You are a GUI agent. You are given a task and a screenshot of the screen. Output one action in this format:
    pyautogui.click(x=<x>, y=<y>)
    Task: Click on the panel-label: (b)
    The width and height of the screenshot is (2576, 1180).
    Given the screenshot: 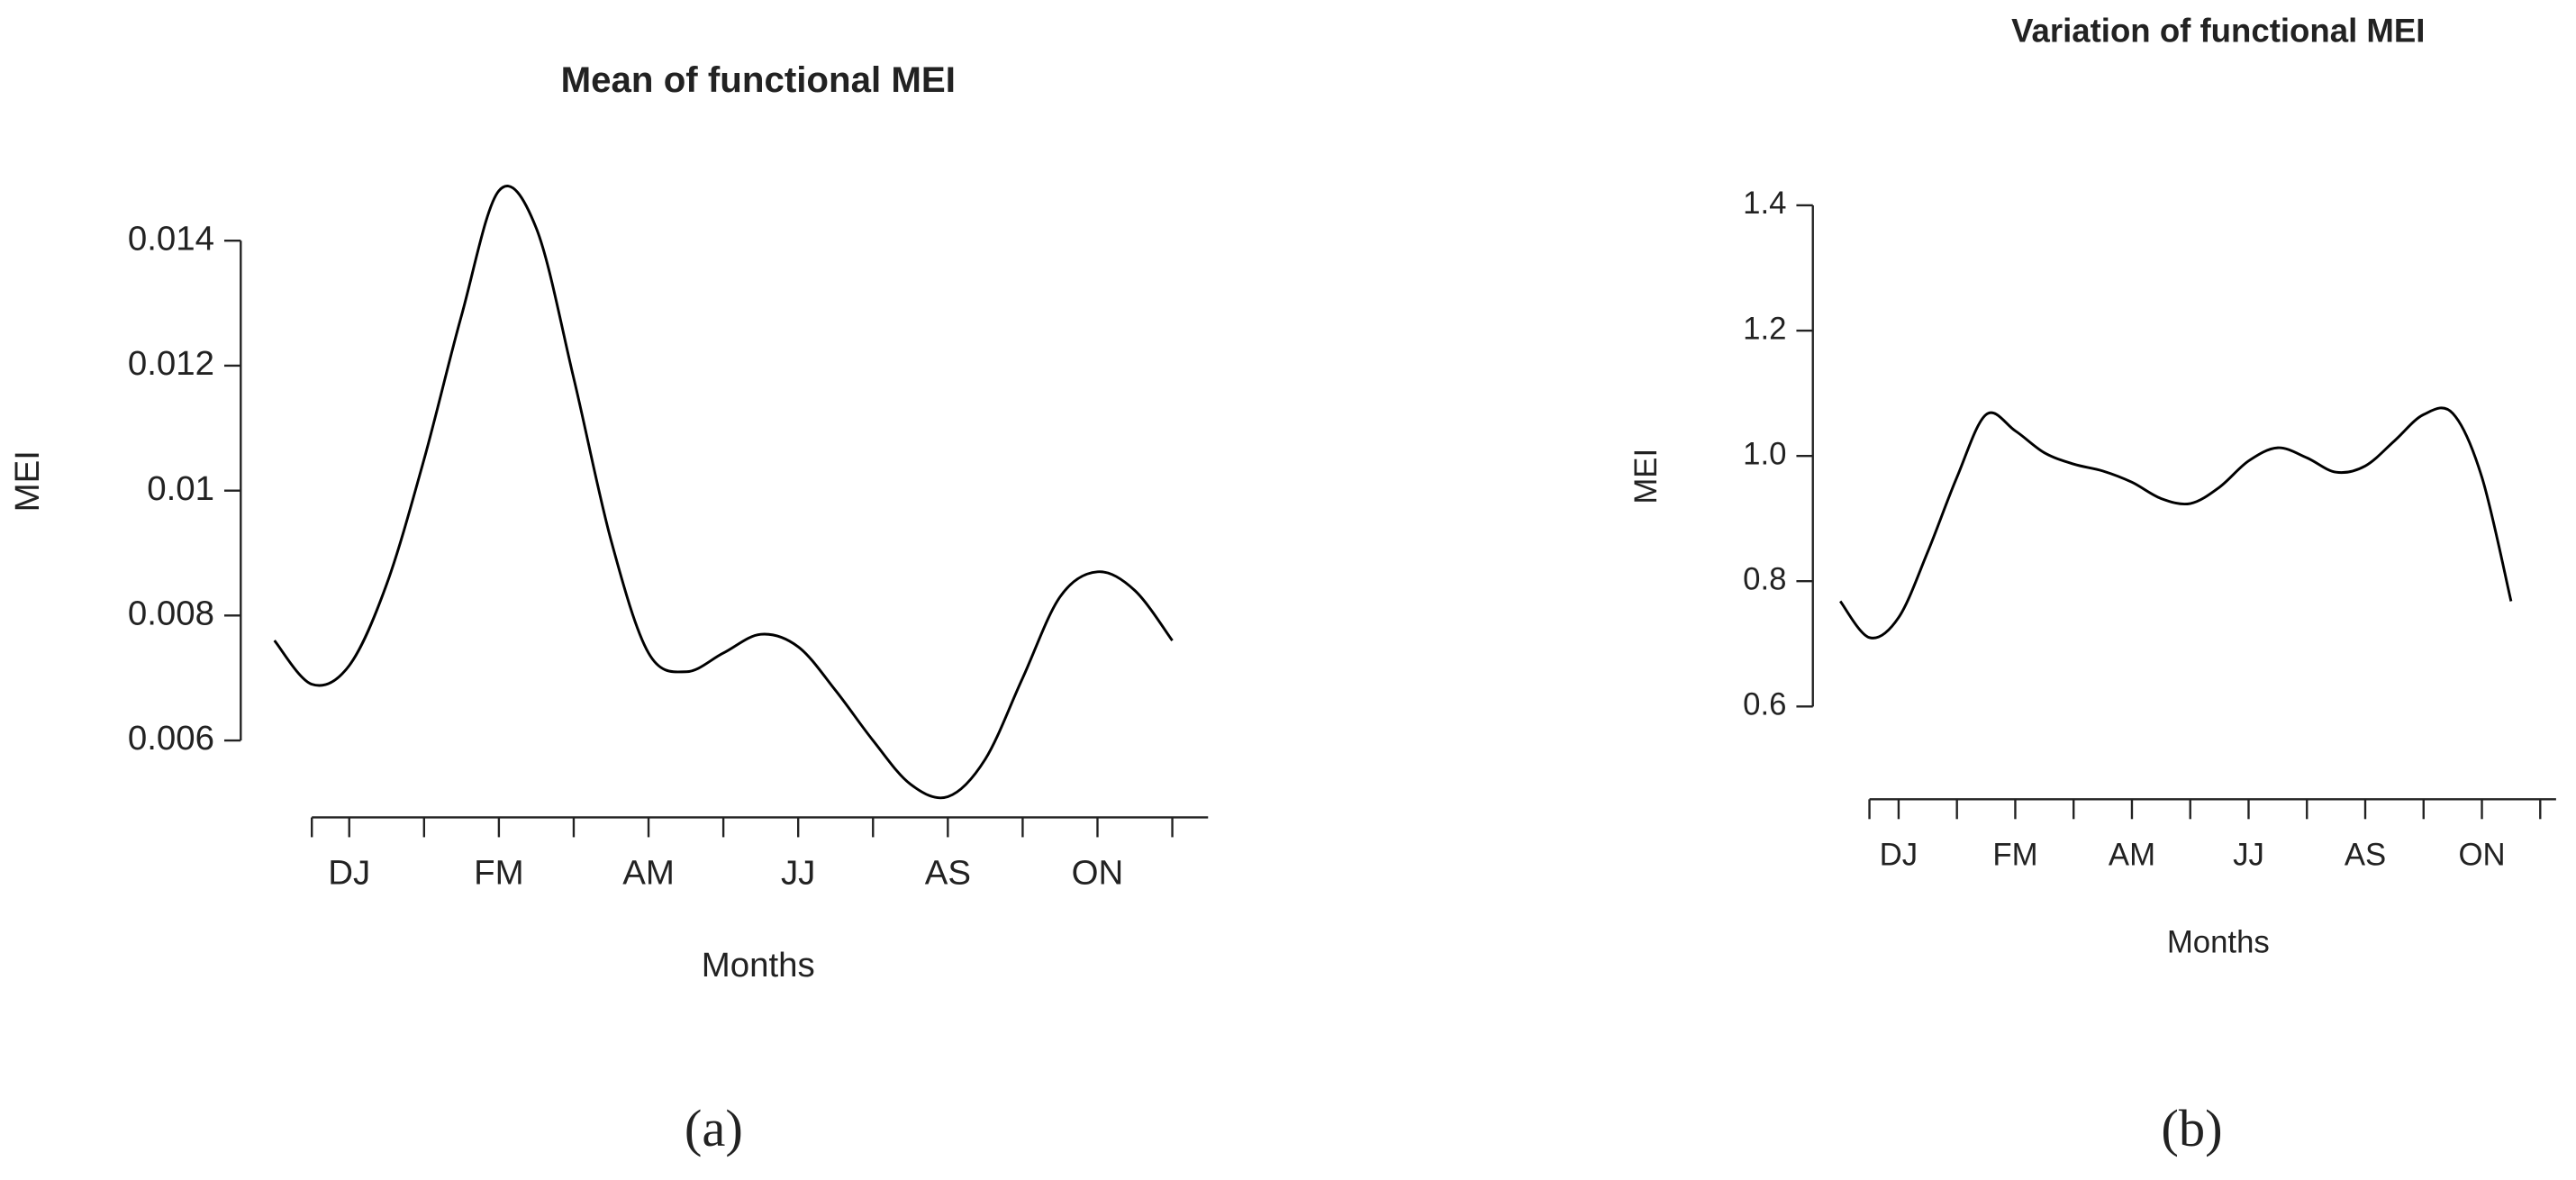 What is the action you would take?
    pyautogui.click(x=2191, y=1128)
    